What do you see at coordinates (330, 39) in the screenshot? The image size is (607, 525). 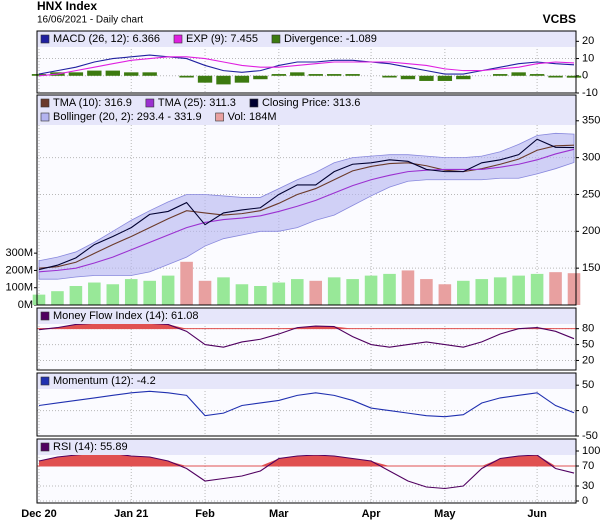 I see `legend-label: Divergence: -1.089` at bounding box center [330, 39].